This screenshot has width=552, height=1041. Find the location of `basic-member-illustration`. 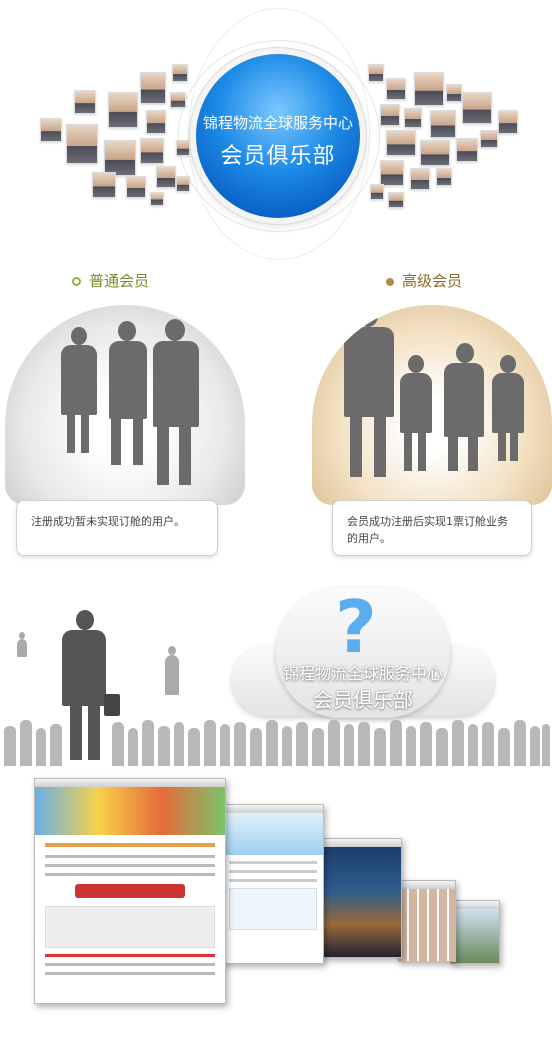

basic-member-illustration is located at coordinates (125, 405).